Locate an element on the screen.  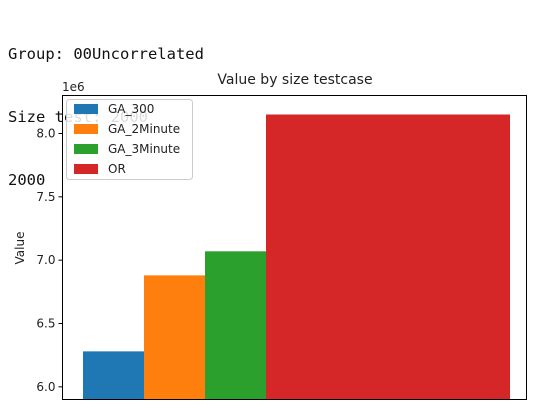
y-tick-label: 7.0 is located at coordinates (45, 260).